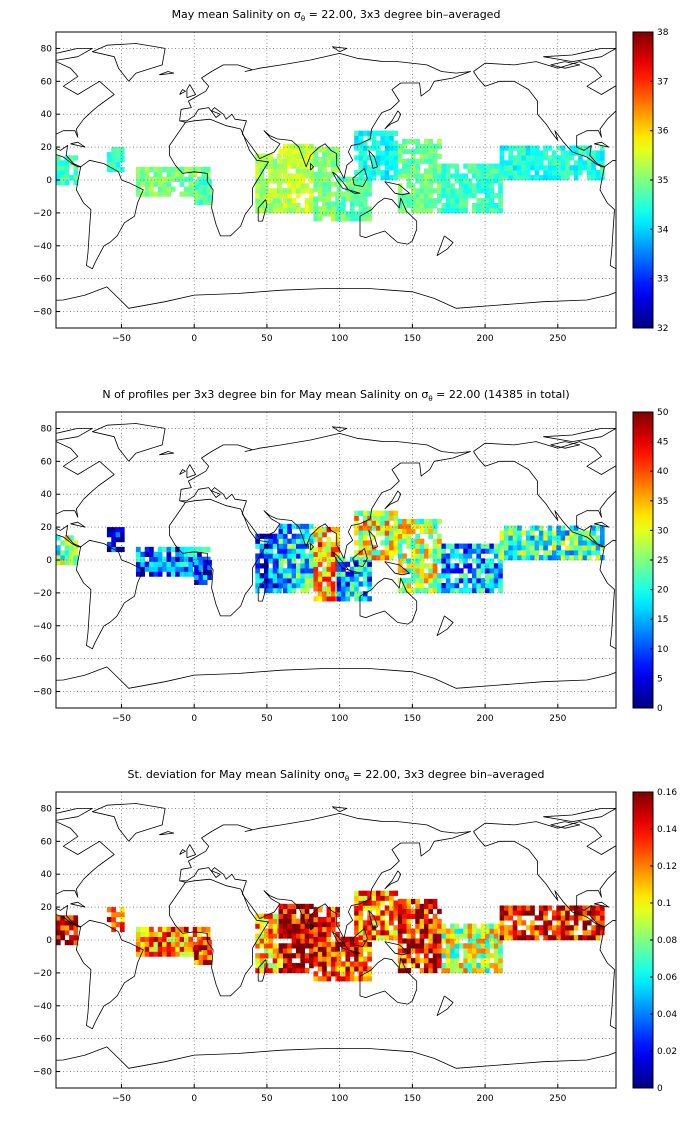  What do you see at coordinates (129, 822) in the screenshot?
I see `coastline` at bounding box center [129, 822].